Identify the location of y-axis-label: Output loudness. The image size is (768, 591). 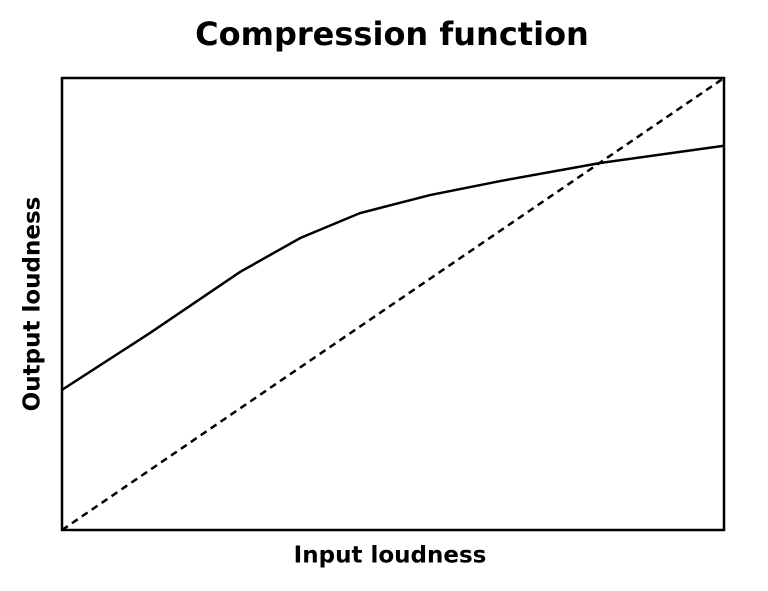
(33, 304).